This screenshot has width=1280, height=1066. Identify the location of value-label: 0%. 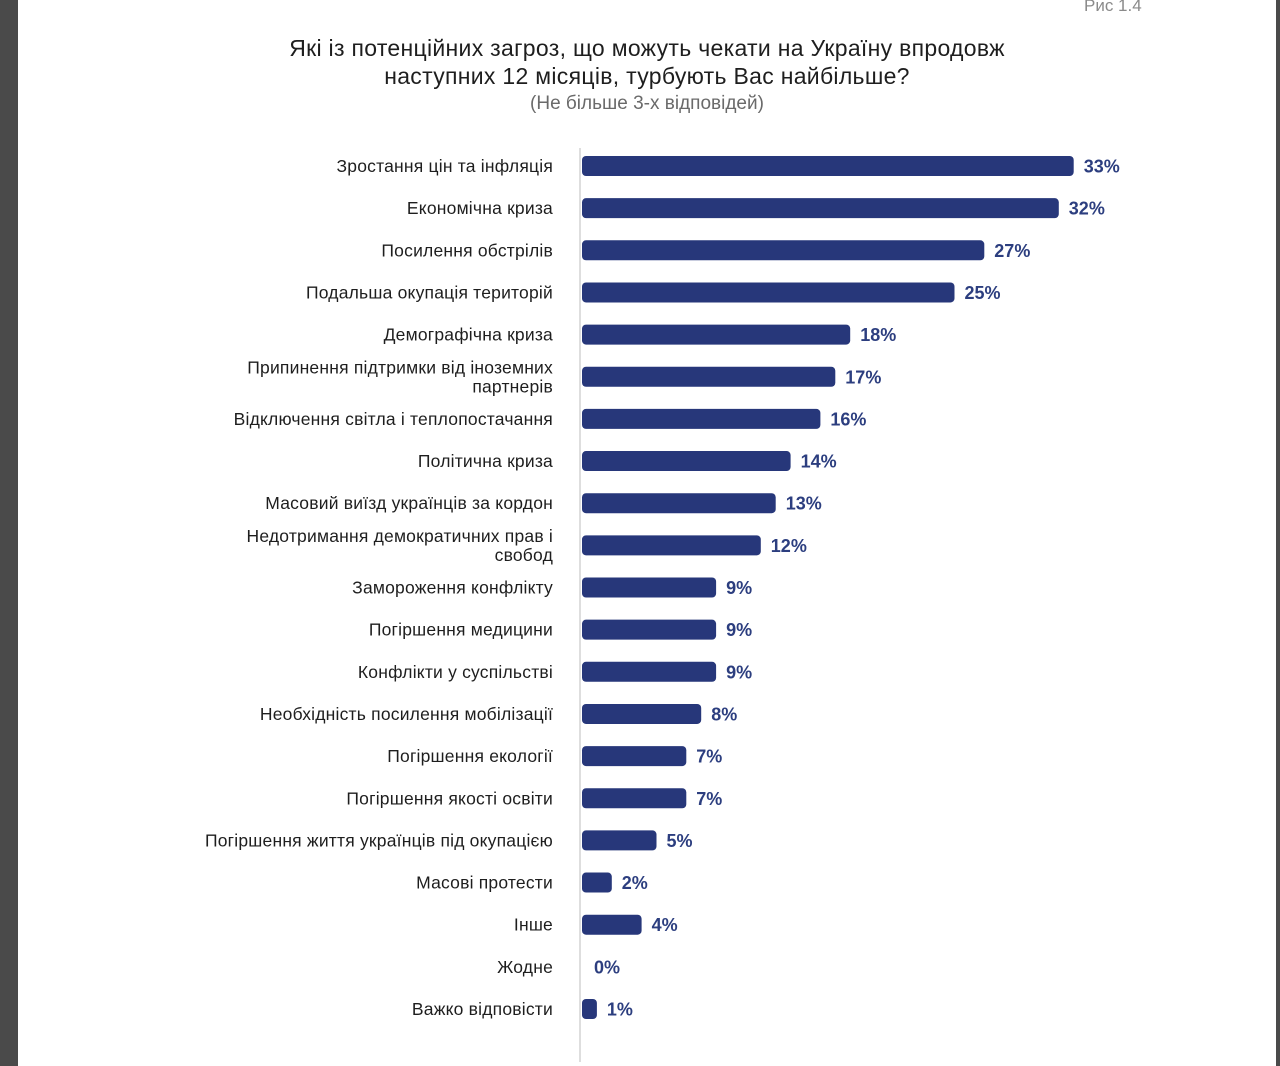
(607, 967).